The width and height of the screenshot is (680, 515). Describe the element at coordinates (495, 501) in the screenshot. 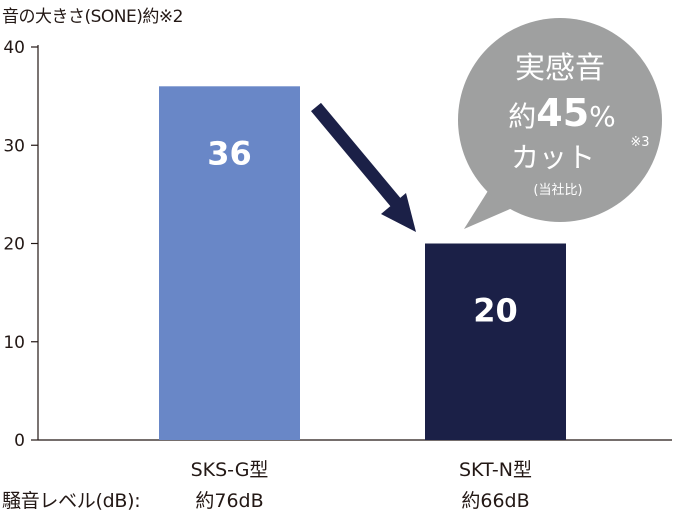

I see `noise-level-label: 約66dB` at that location.